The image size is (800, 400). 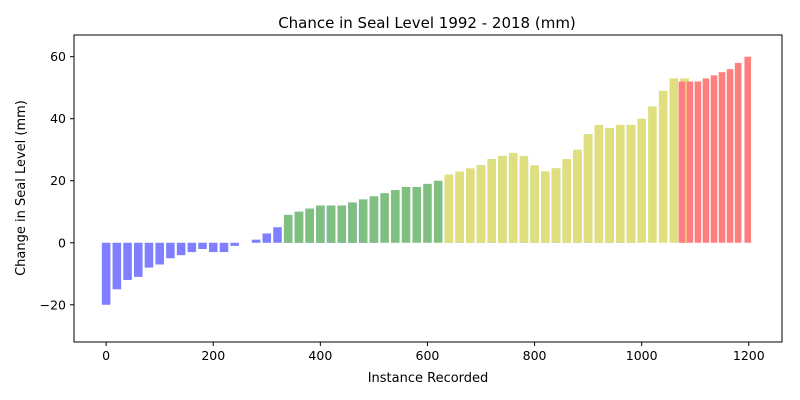 I want to click on y-tick-label: −20, so click(x=53, y=304).